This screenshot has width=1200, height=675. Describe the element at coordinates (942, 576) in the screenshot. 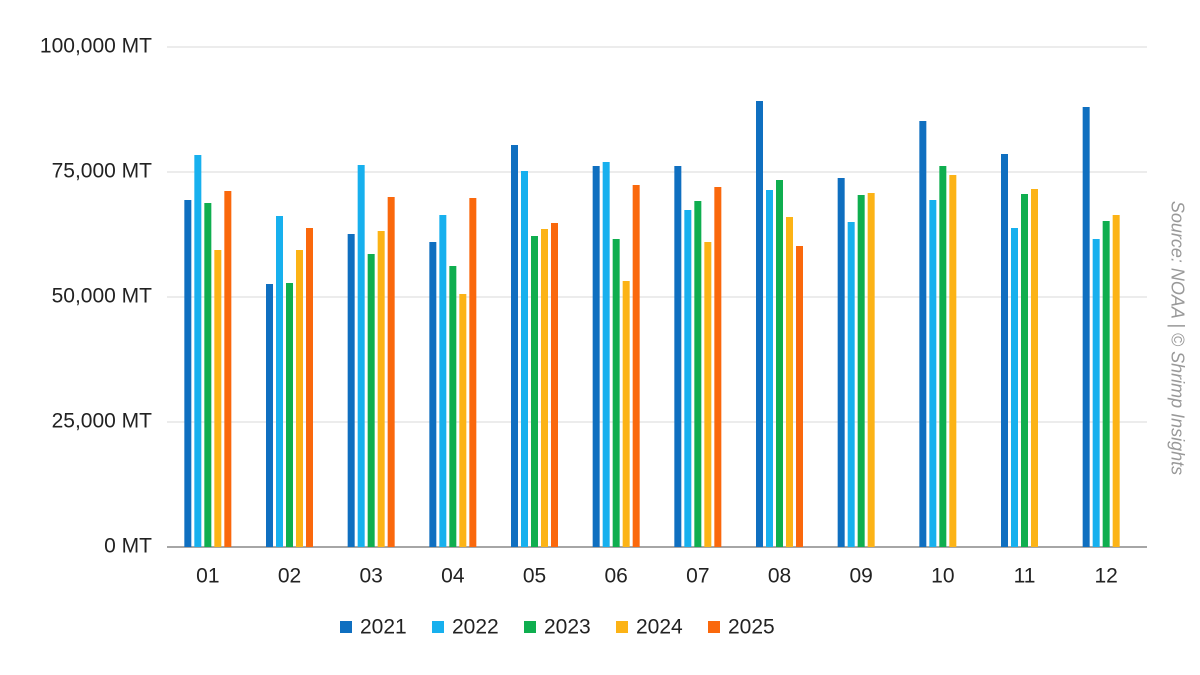

I see `x-tick-label: 10` at that location.